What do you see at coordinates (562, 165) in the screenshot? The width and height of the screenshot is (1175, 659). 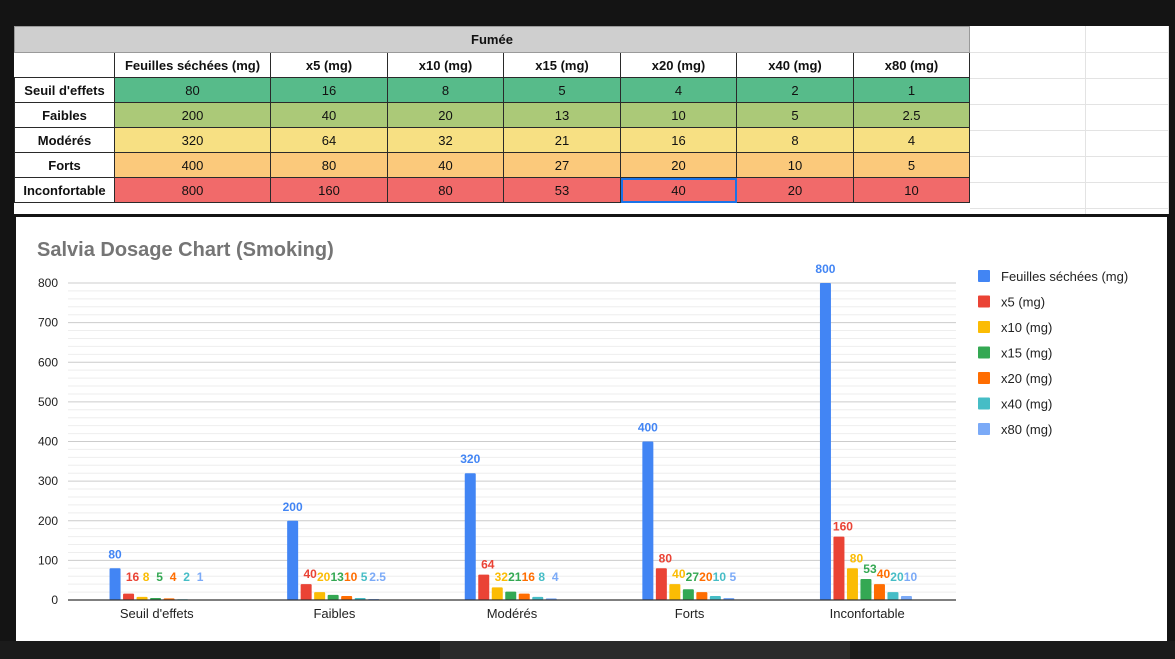 I see `table-cell: 27` at bounding box center [562, 165].